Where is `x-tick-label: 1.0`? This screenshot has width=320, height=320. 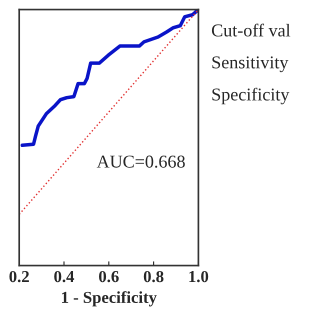
x-tick-label: 1.0 is located at coordinates (198, 276).